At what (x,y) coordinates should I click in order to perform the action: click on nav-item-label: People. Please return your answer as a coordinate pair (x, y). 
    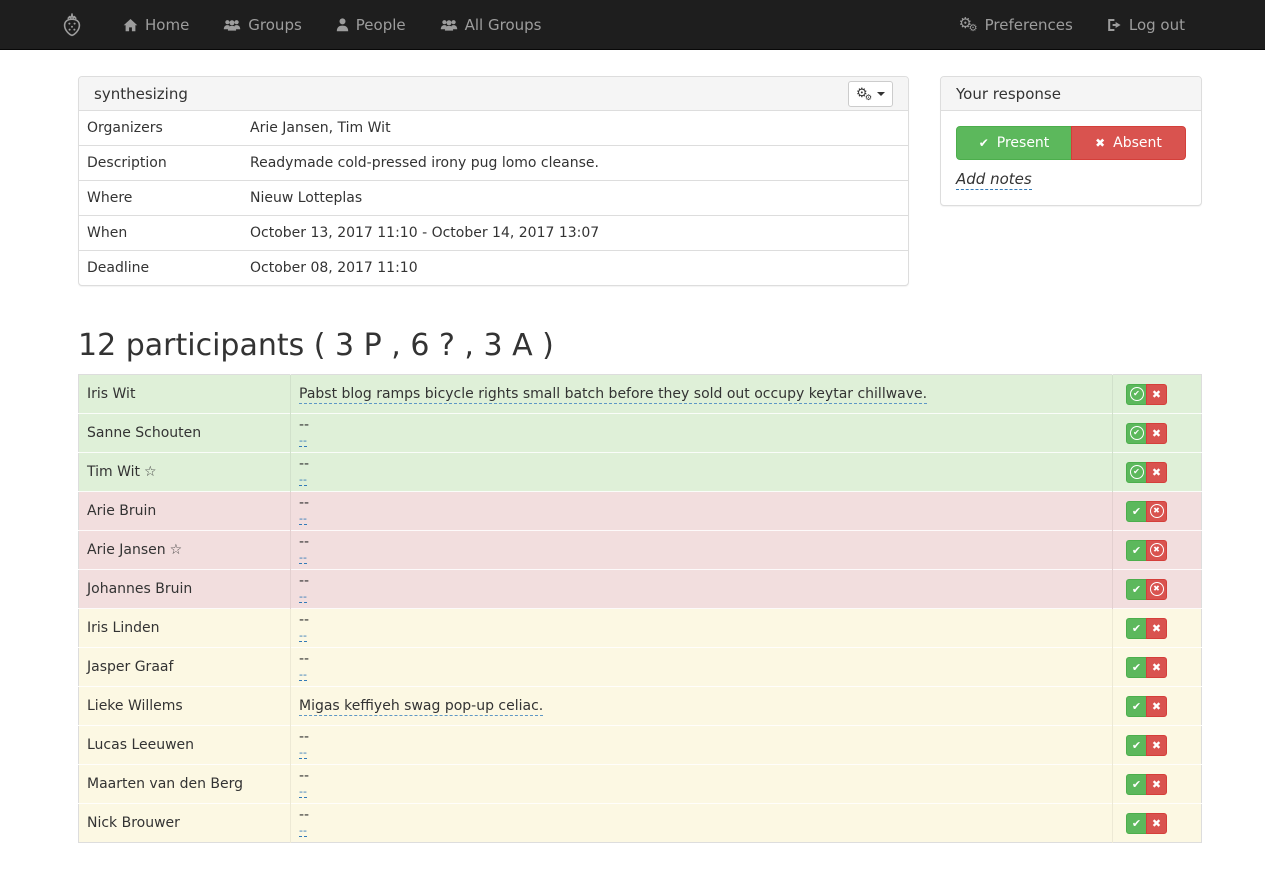
    Looking at the image, I should click on (380, 24).